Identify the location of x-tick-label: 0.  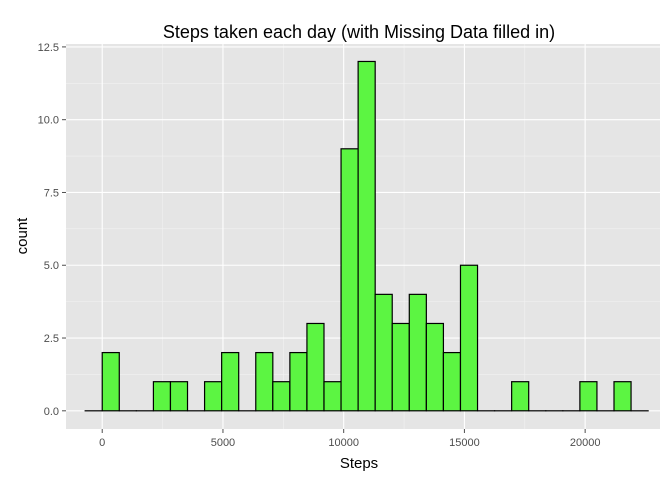
(102, 443).